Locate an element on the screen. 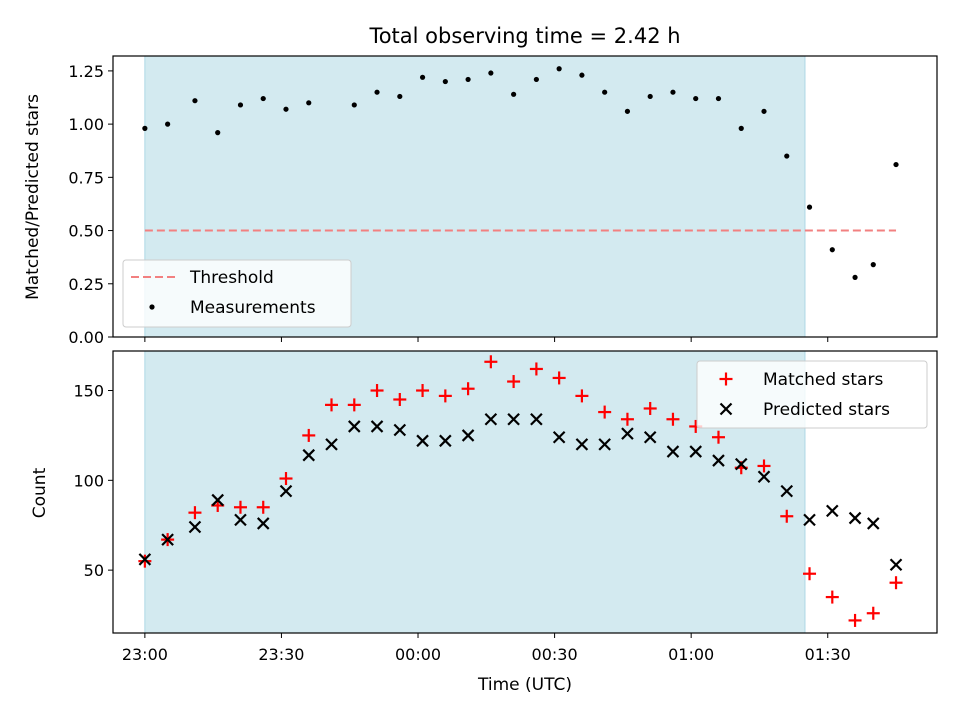 The height and width of the screenshot is (720, 960). legend-matched-swatch is located at coordinates (726, 379).